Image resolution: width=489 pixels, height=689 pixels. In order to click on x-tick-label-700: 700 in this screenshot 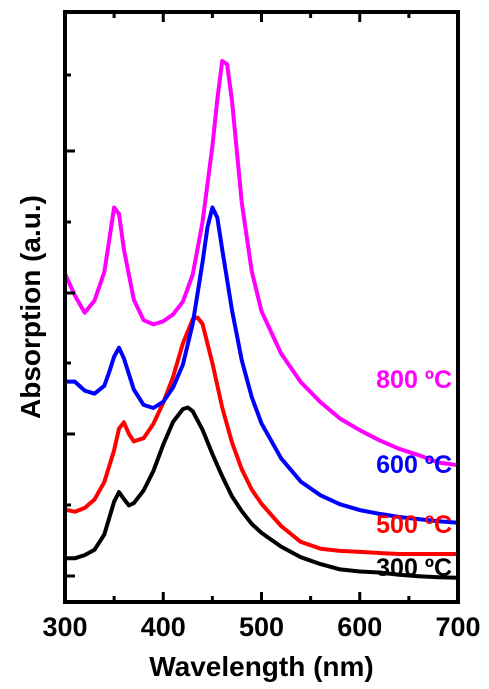, I will do `click(457, 627)`.